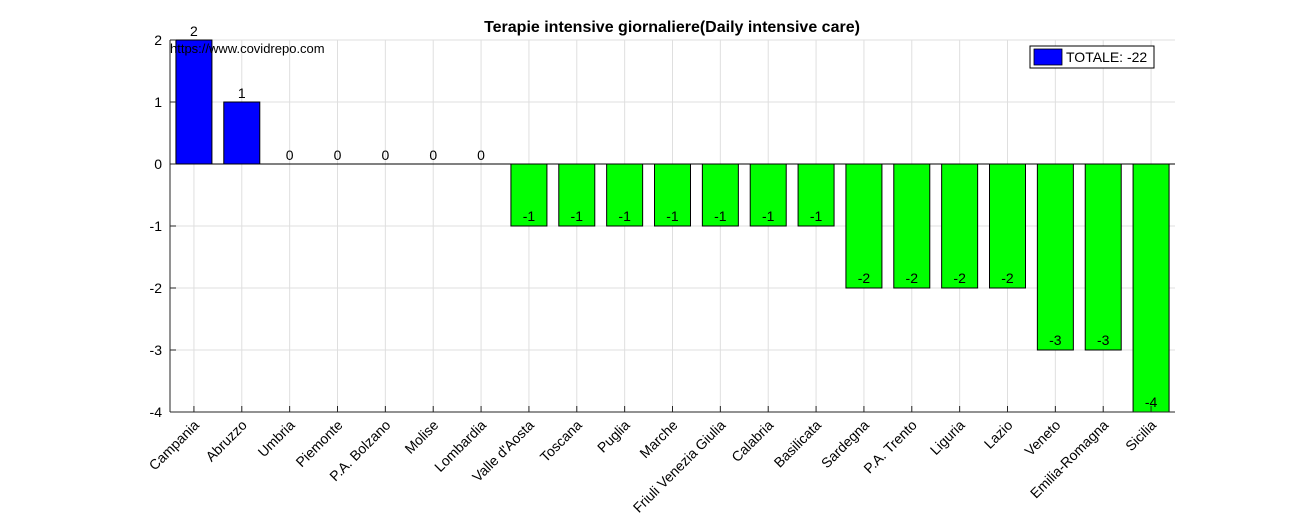 The width and height of the screenshot is (1299, 531). I want to click on x-tick-label: Marche, so click(658, 439).